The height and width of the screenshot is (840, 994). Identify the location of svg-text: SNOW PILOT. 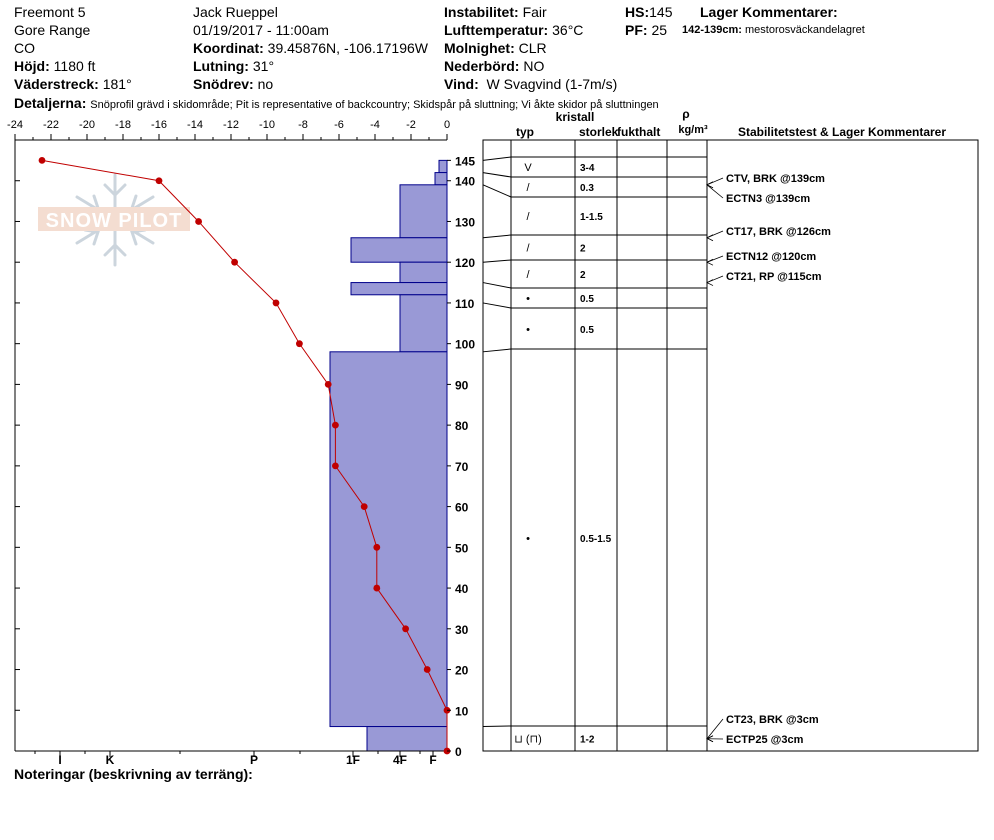
(114, 221).